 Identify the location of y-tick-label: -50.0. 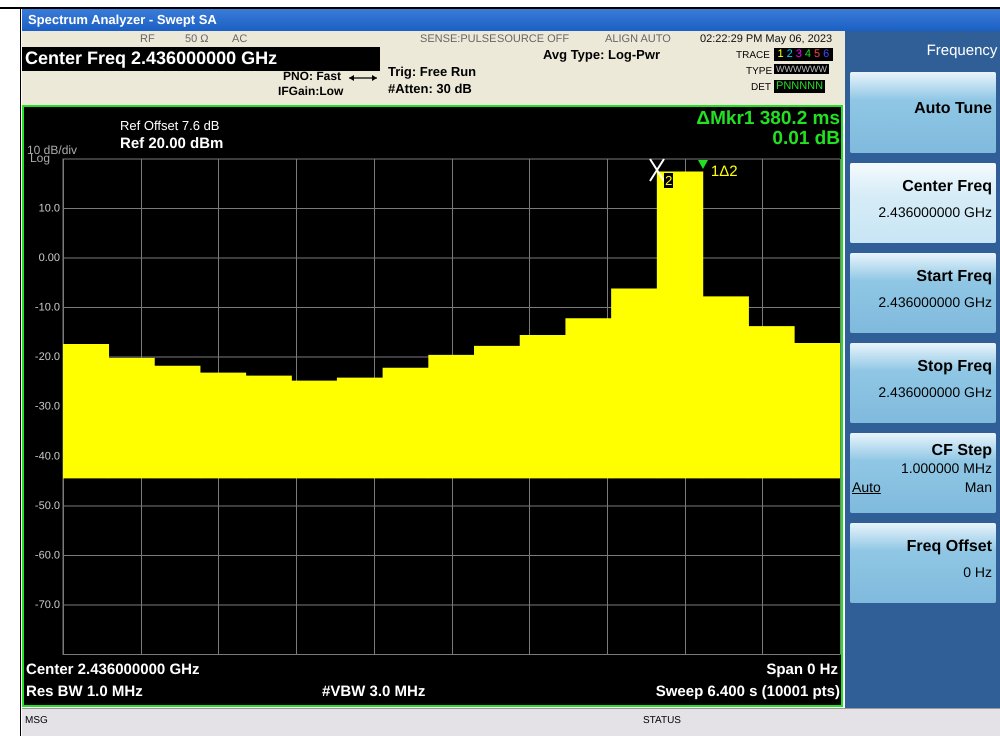
(47, 506).